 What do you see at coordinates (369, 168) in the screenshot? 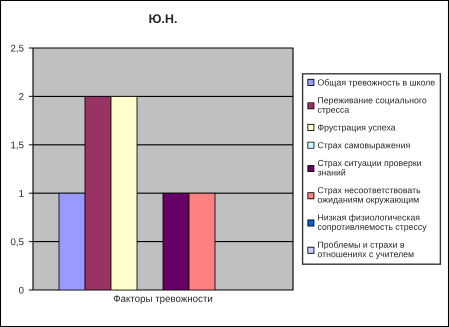
I see `legend-label: Страх ситуации проверки знаний` at bounding box center [369, 168].